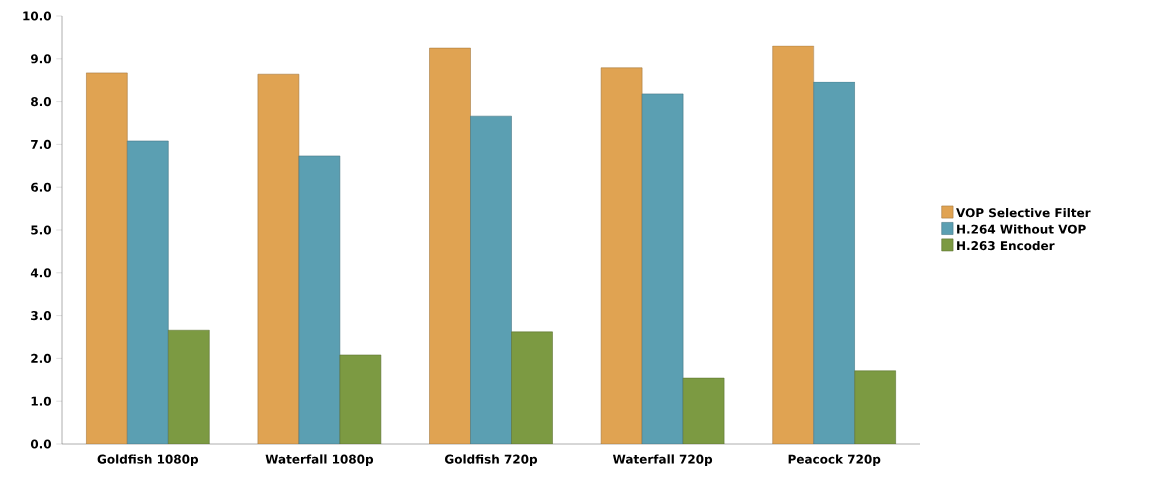 The height and width of the screenshot is (482, 1156). I want to click on x-tick-label: Waterfall 720p, so click(662, 460).